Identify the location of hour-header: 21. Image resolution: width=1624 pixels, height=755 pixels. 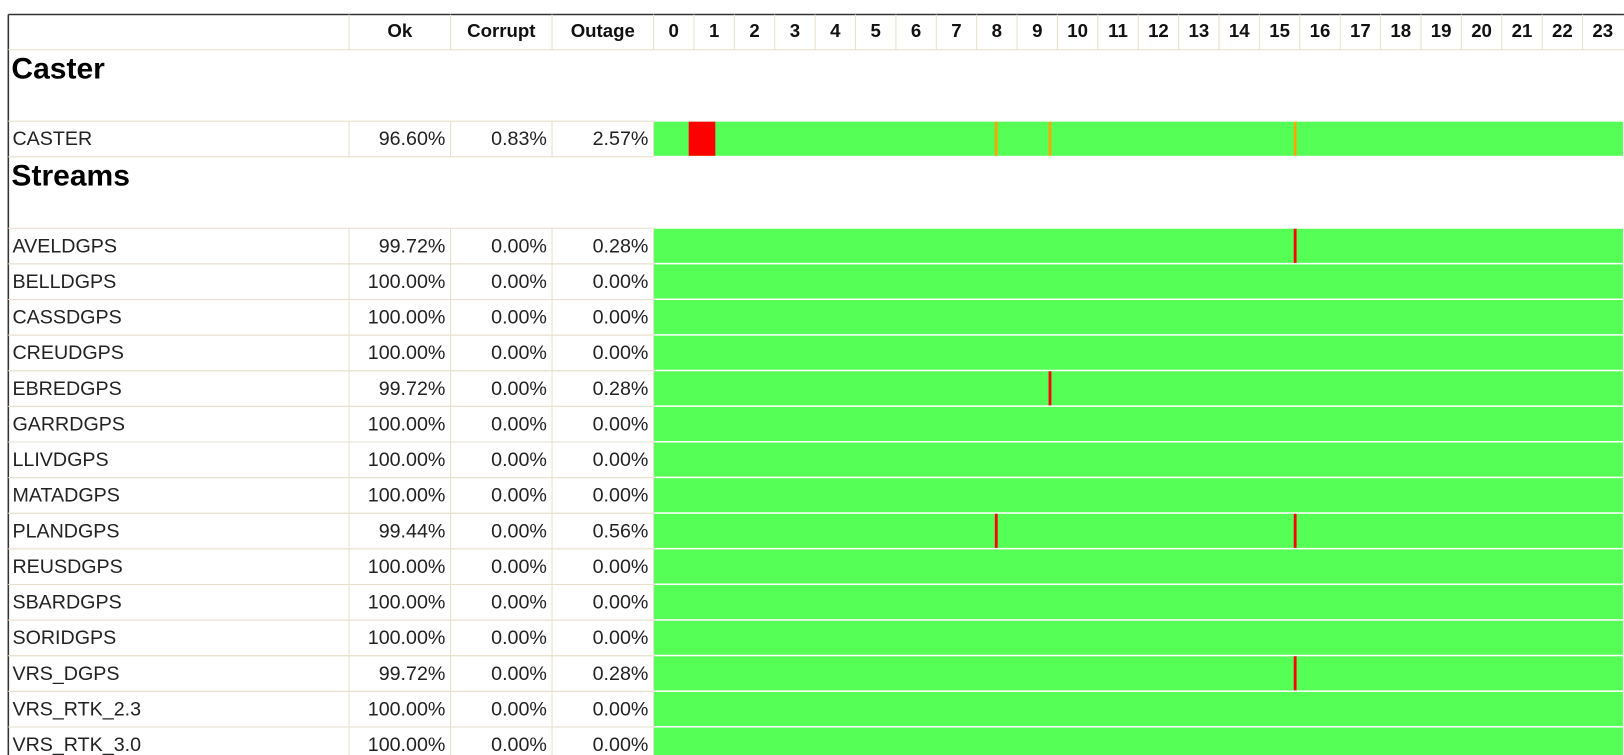
(1522, 30).